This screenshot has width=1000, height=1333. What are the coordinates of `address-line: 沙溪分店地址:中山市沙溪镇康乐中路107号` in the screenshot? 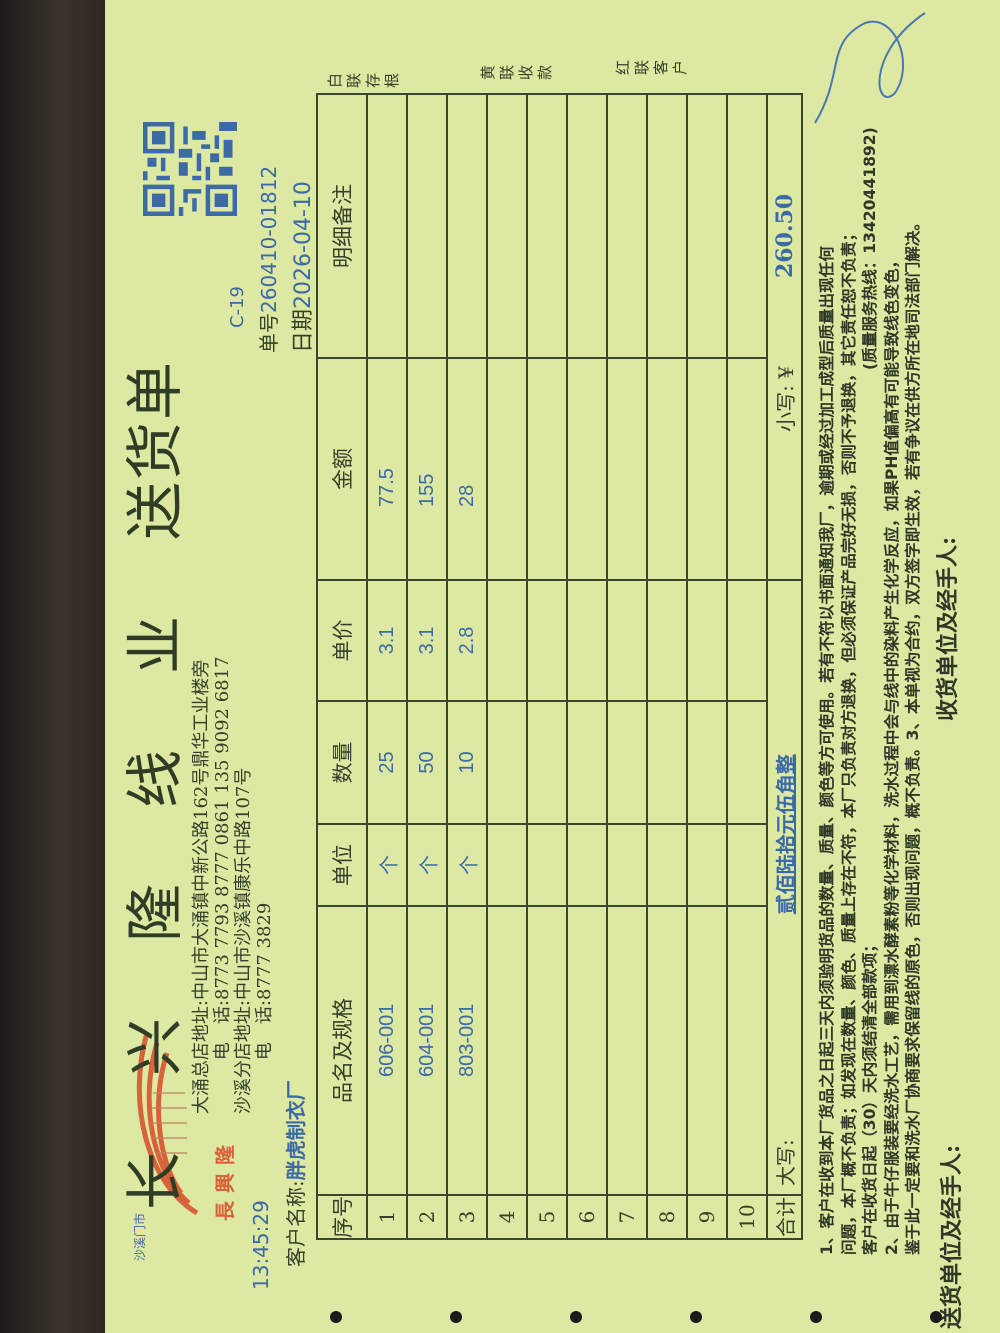 It's located at (243, 887).